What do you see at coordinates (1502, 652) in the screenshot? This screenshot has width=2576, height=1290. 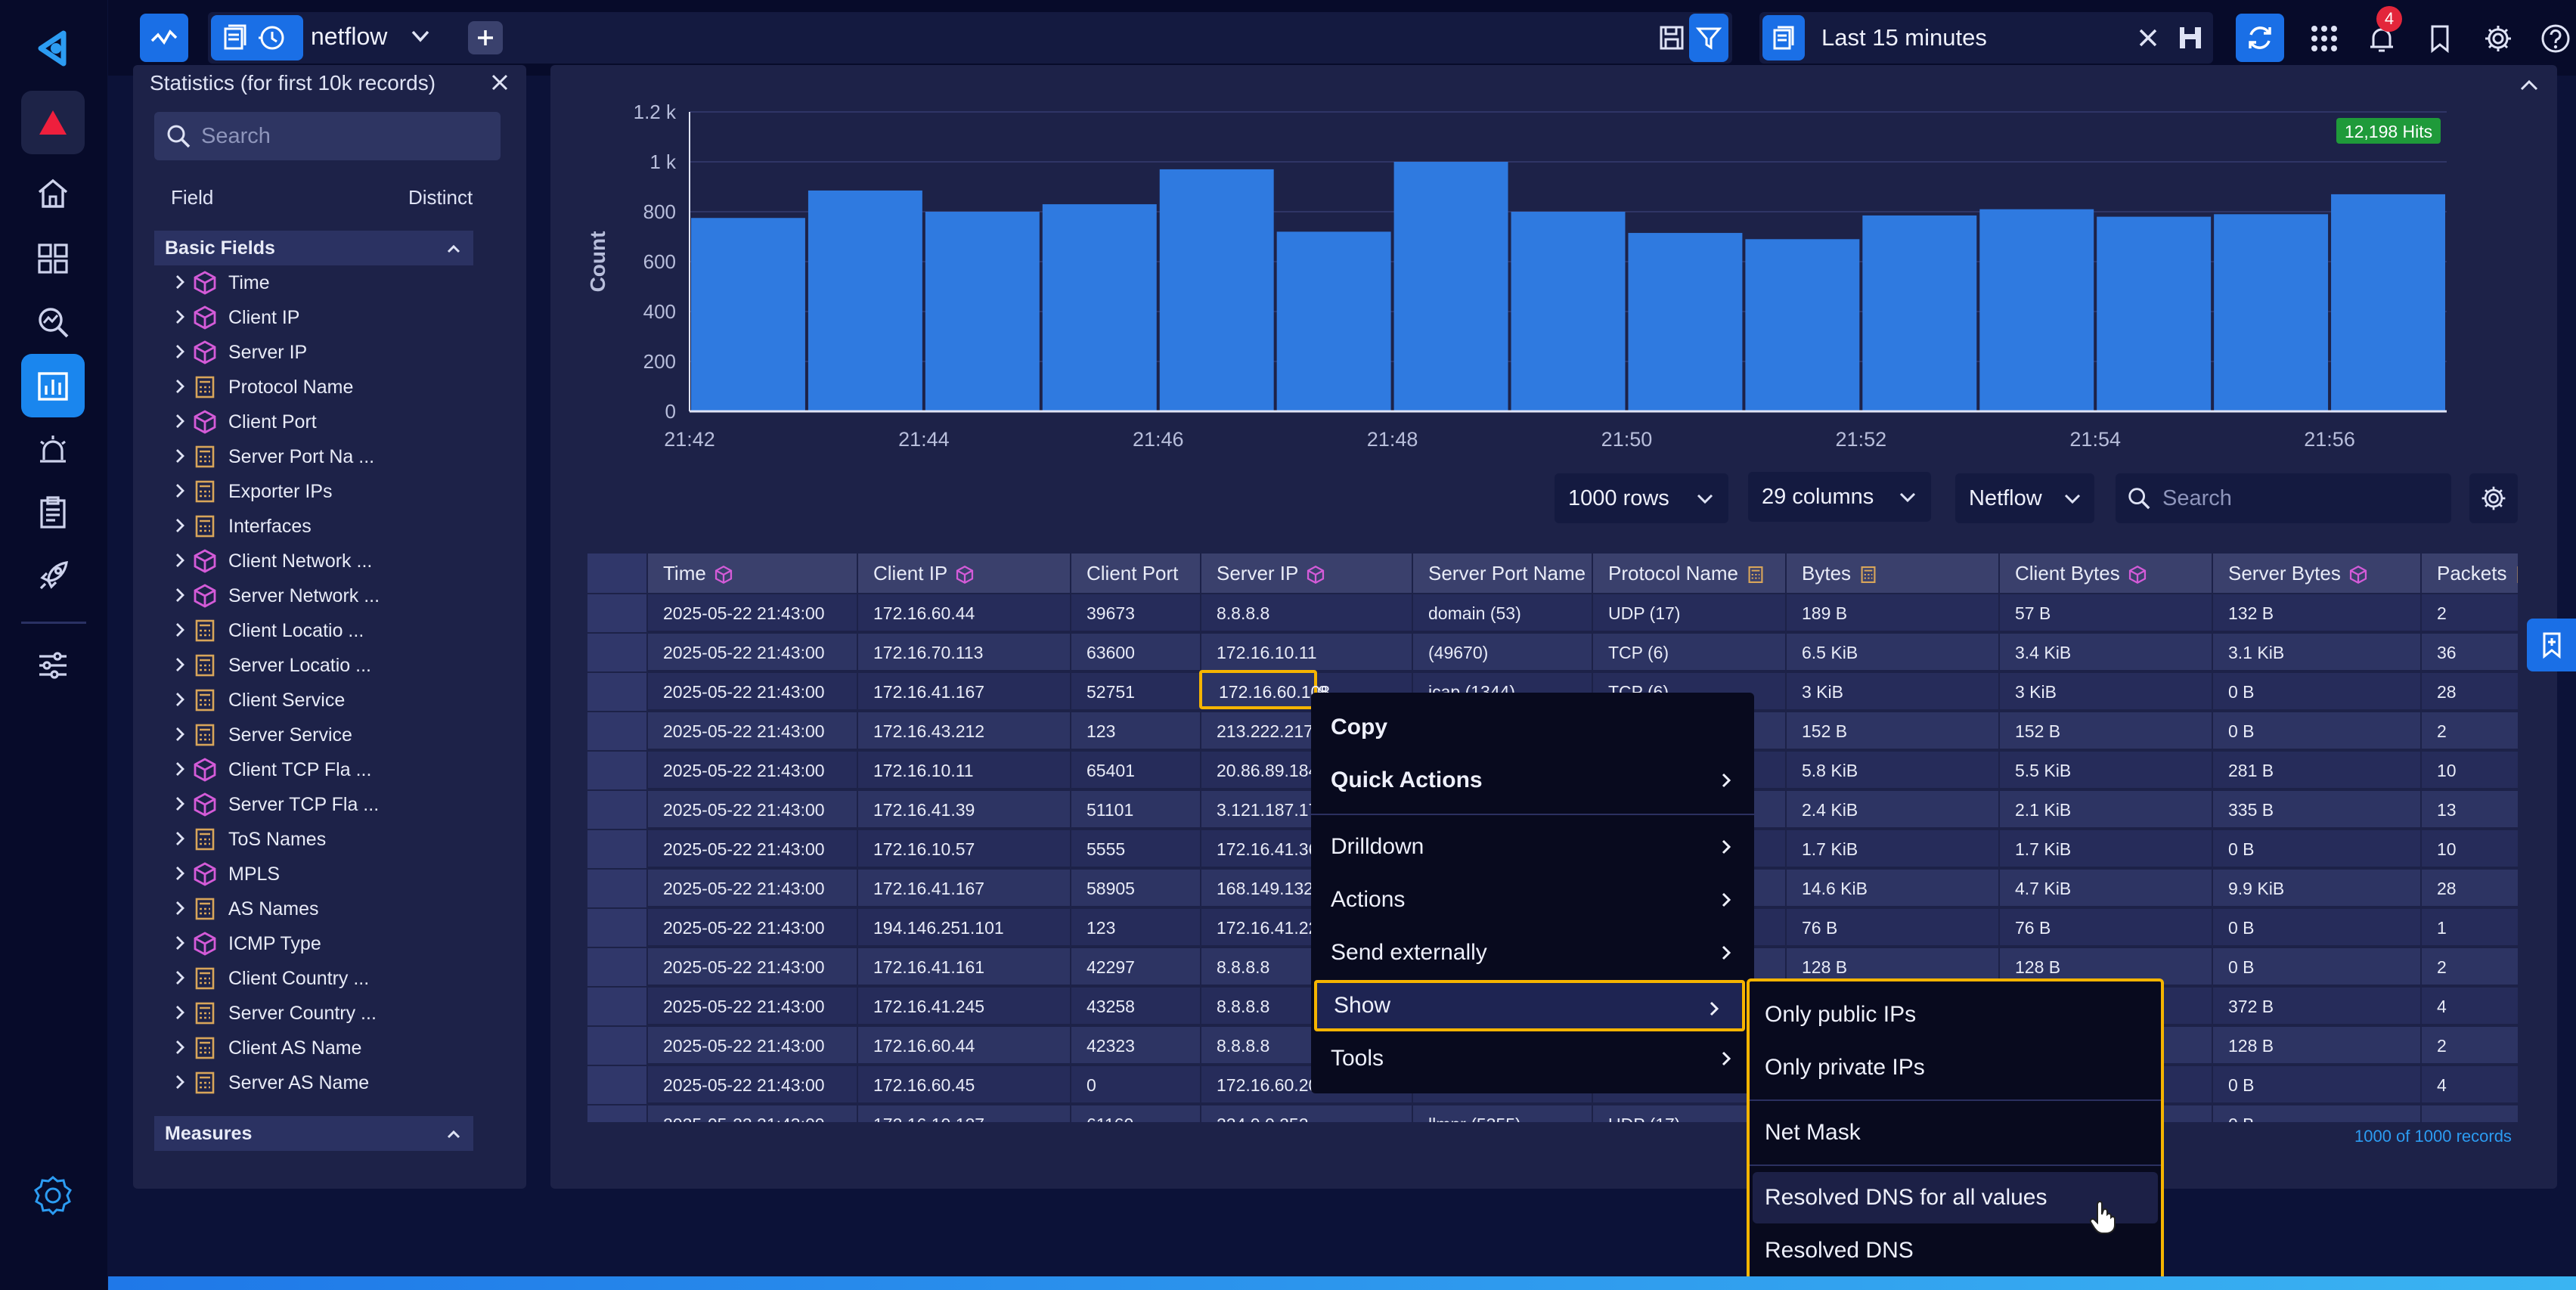 I see `table-cell: (49670)` at bounding box center [1502, 652].